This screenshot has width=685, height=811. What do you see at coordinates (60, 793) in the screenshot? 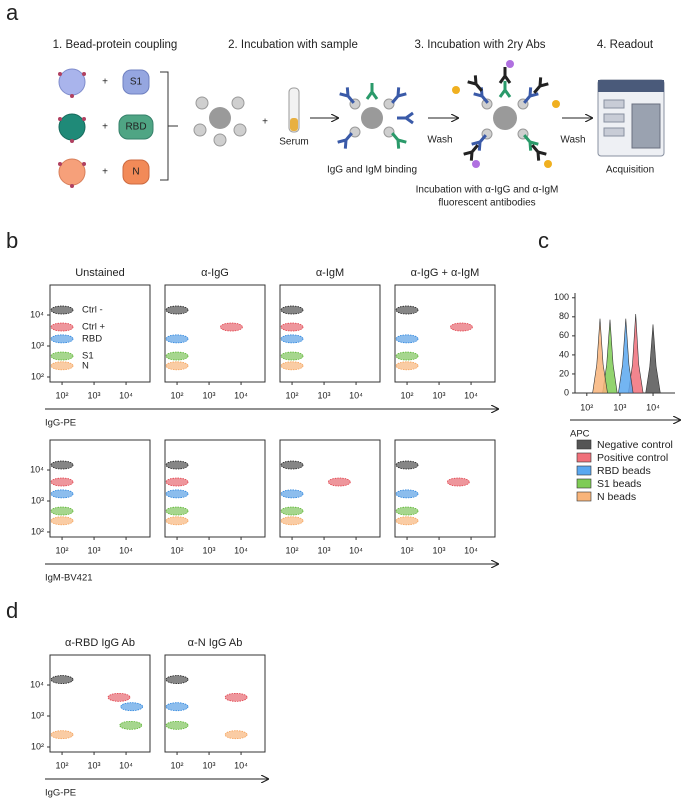
I see `x-axis-label: IgG-PE` at bounding box center [60, 793].